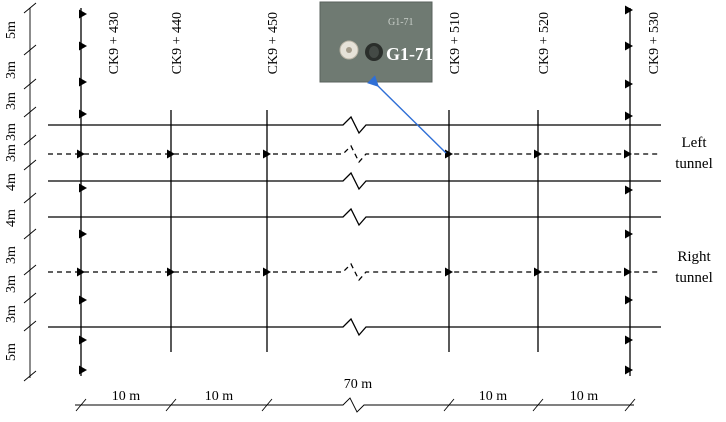 This screenshot has width=726, height=422. Describe the element at coordinates (654, 43) in the screenshot. I see `station-label-530: CK9 + 530` at that location.